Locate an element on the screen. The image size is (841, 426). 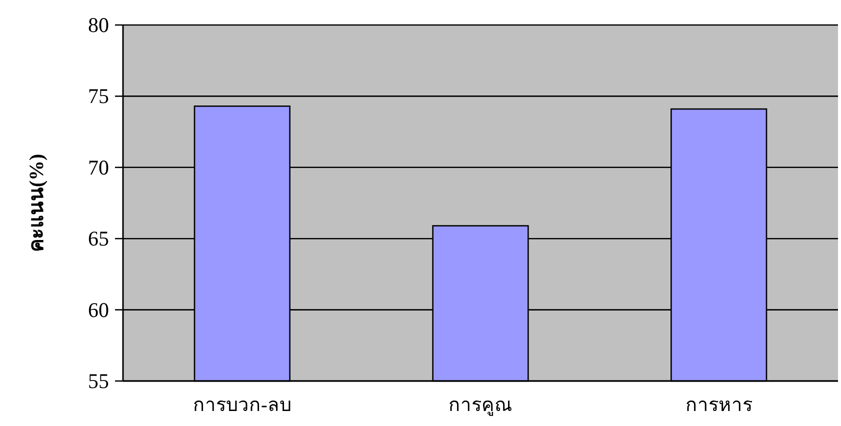
y-tick-label: 55 is located at coordinates (98, 381).